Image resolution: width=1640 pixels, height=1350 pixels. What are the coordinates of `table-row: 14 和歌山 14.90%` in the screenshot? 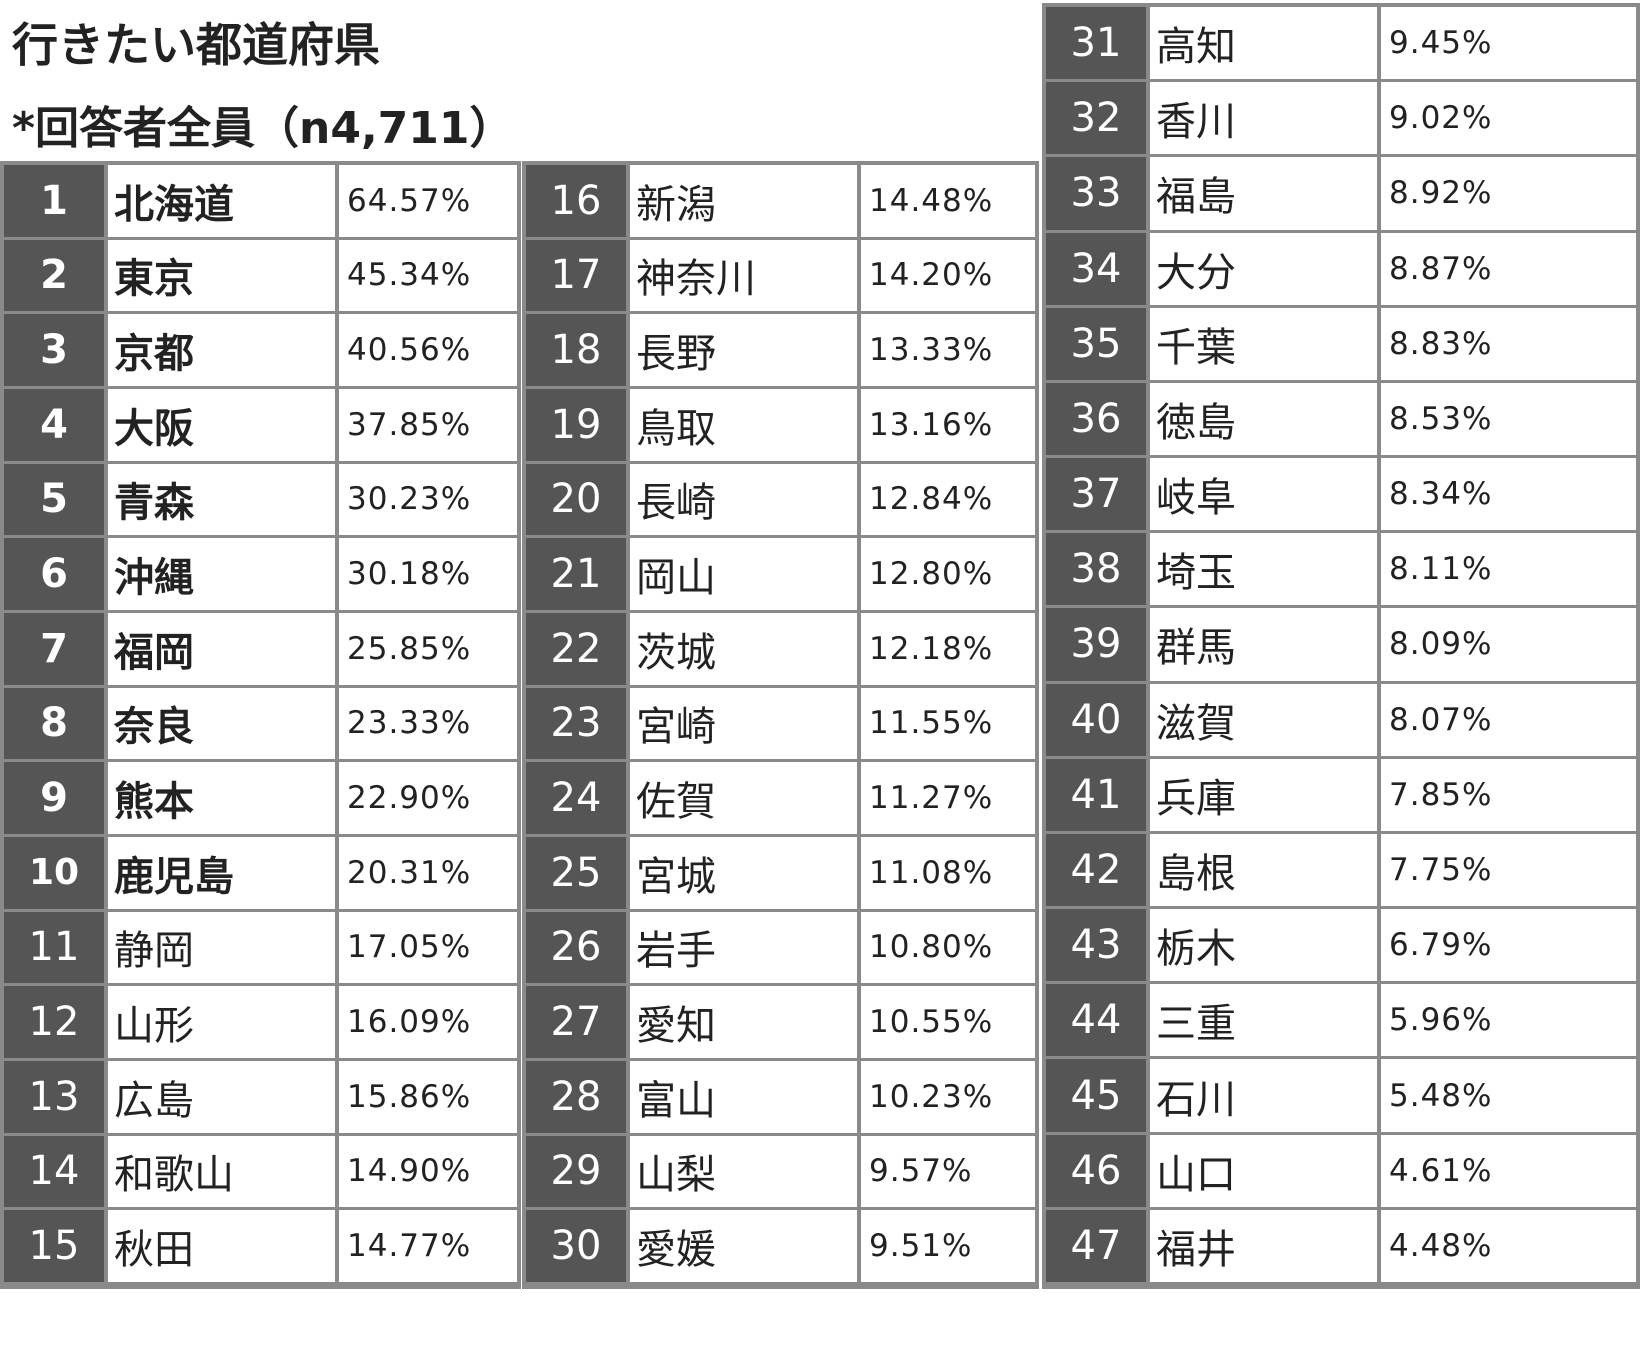 It's located at (260, 1171).